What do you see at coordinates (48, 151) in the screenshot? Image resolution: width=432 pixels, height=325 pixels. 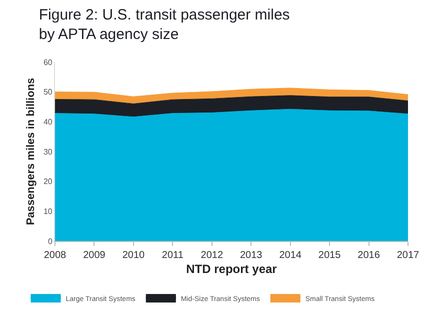 I see `y-tick-label: 30` at bounding box center [48, 151].